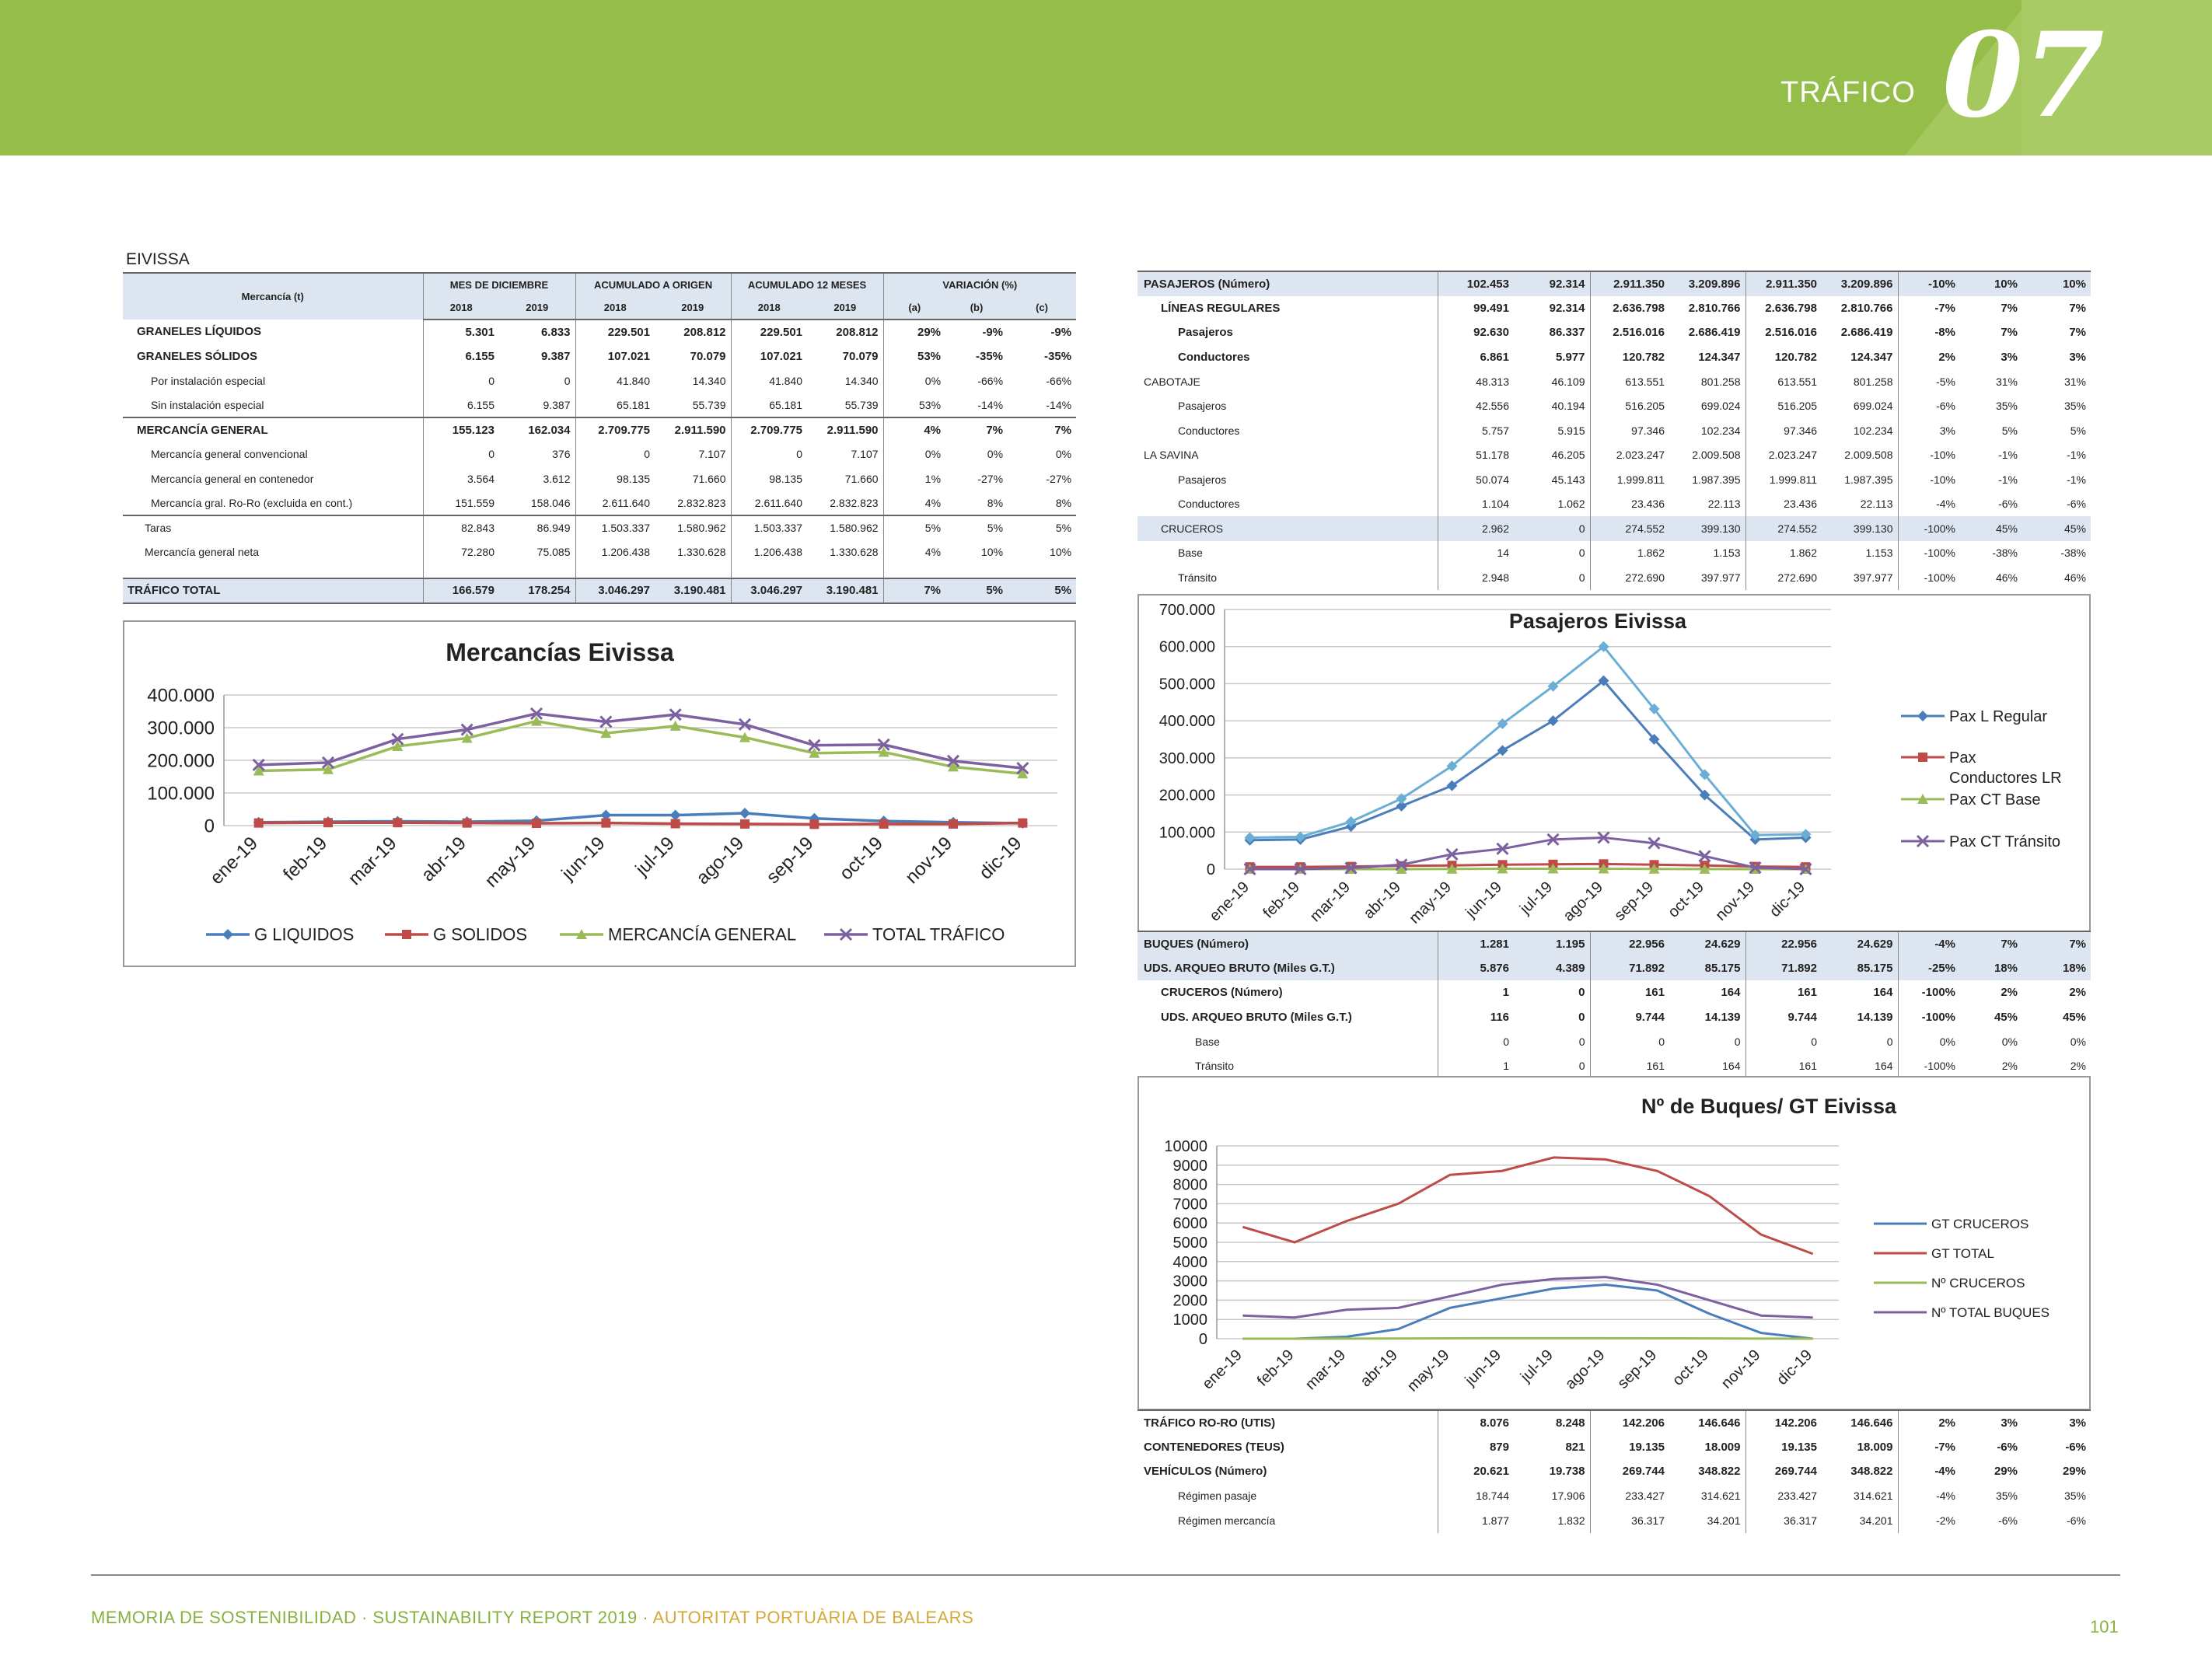  What do you see at coordinates (1061, 332) in the screenshot?
I see `value-cell: -9%` at bounding box center [1061, 332].